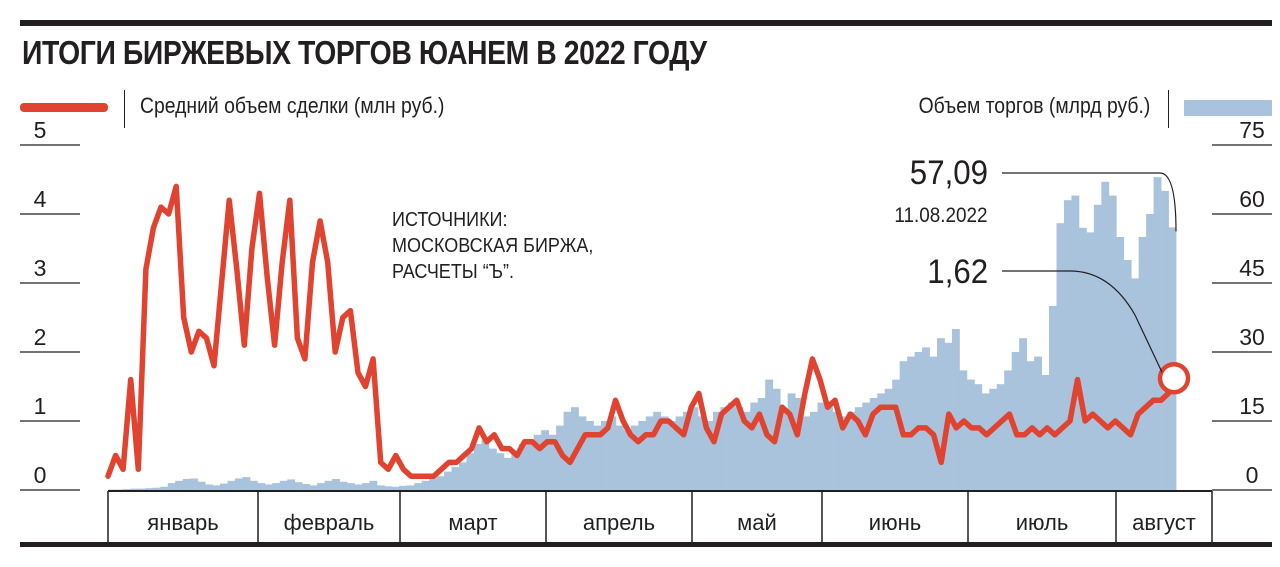  I want to click on right-axis-tick-label: 30, so click(1252, 337).